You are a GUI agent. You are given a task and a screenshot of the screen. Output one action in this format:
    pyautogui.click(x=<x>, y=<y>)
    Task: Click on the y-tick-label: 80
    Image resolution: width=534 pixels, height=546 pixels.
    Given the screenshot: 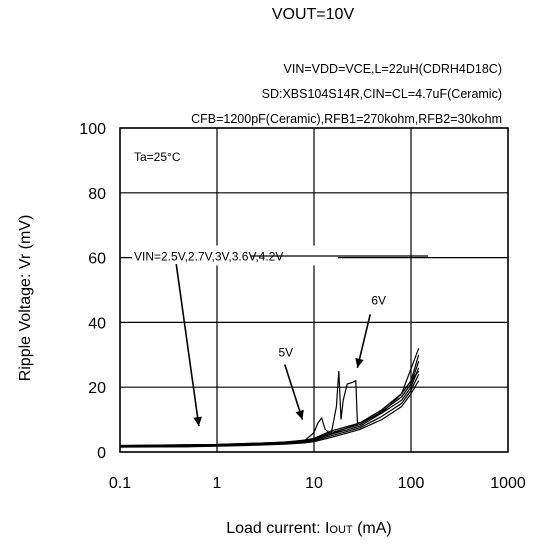 What is the action you would take?
    pyautogui.click(x=97, y=194)
    